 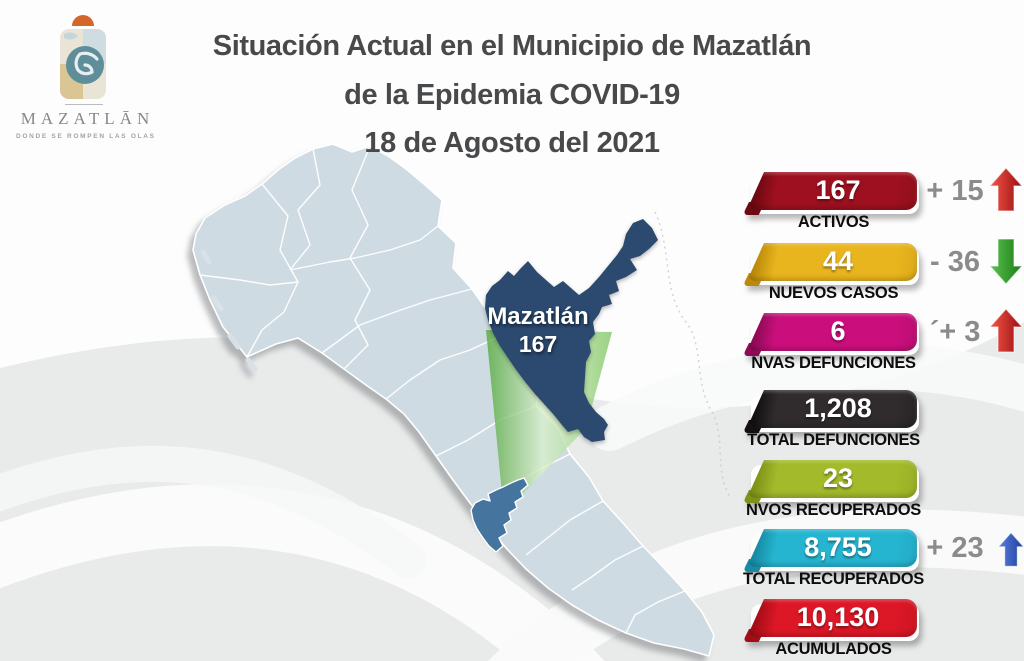 I want to click on title-line-2: de la Epidemia COVID-19, so click(x=512, y=94).